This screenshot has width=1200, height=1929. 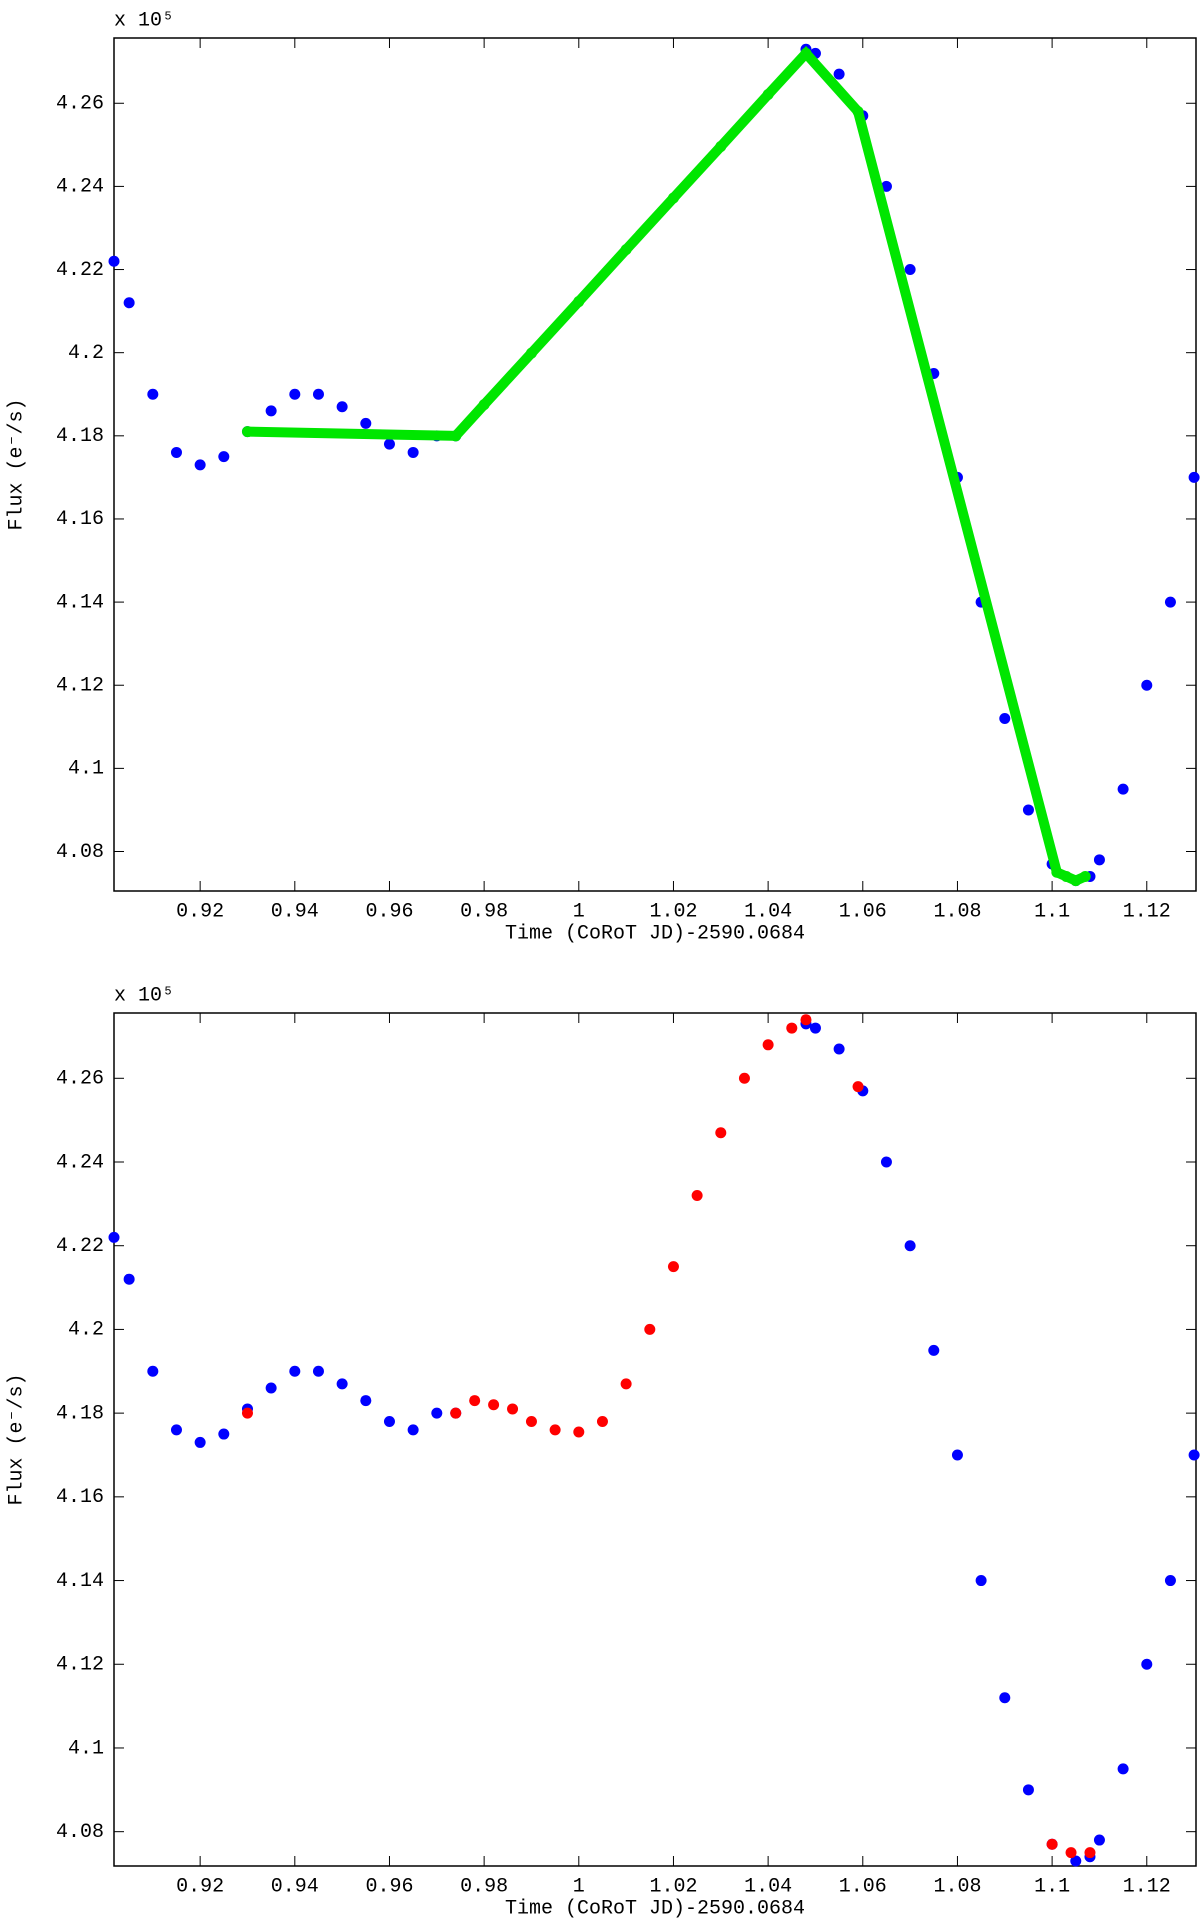 I want to click on x-tick-label: 0.96, so click(x=389, y=1886).